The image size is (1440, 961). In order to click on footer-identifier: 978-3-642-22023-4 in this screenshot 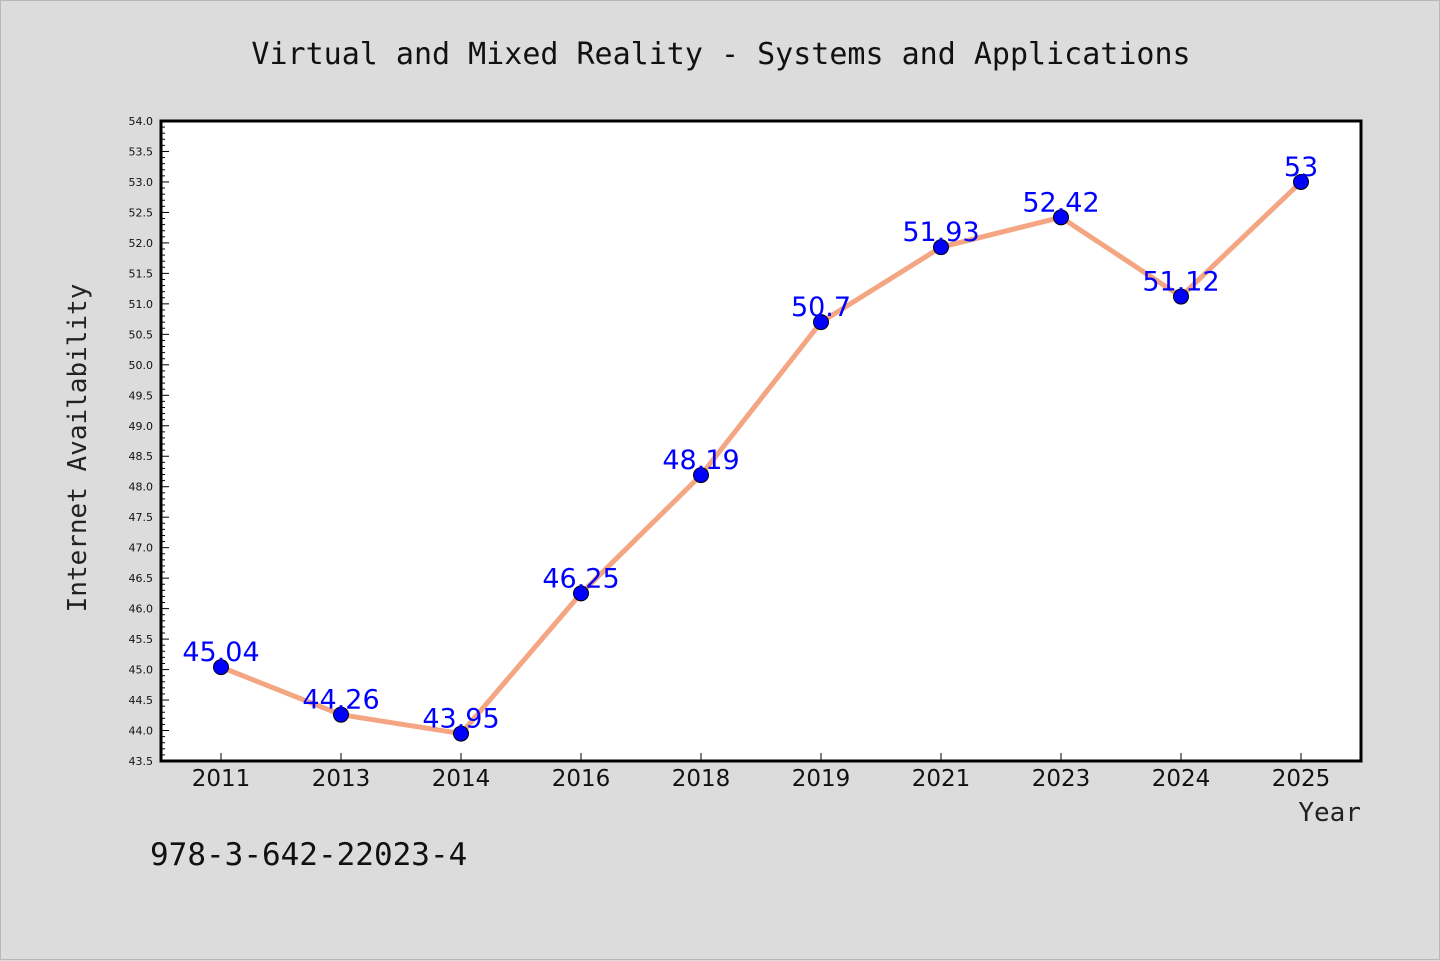, I will do `click(308, 855)`.